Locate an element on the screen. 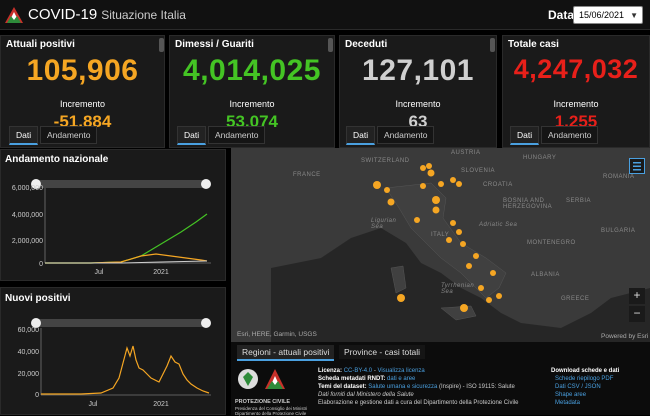 This screenshot has width=650, height=416. licenza-link: CC-BY-4.0 is located at coordinates (358, 371).